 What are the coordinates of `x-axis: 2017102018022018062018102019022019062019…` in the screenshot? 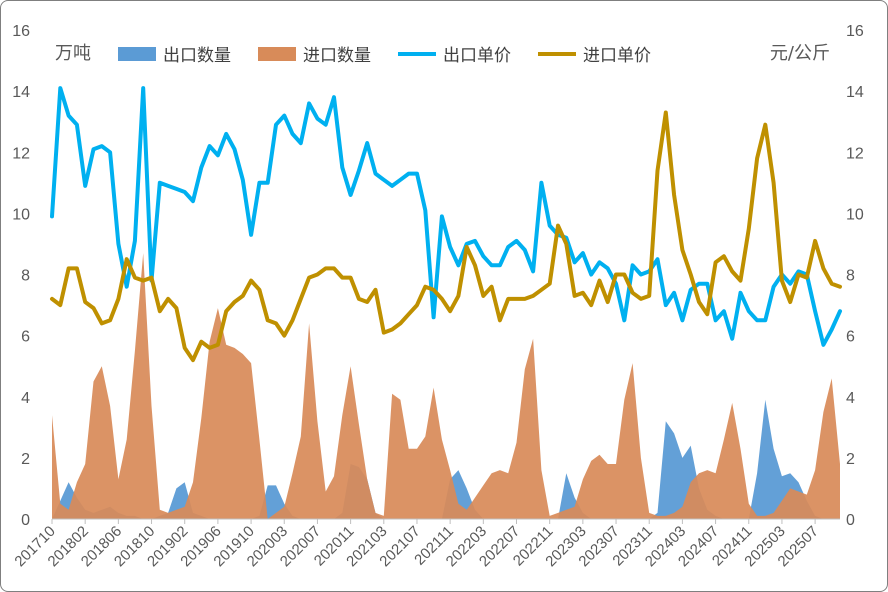 It's located at (416, 544).